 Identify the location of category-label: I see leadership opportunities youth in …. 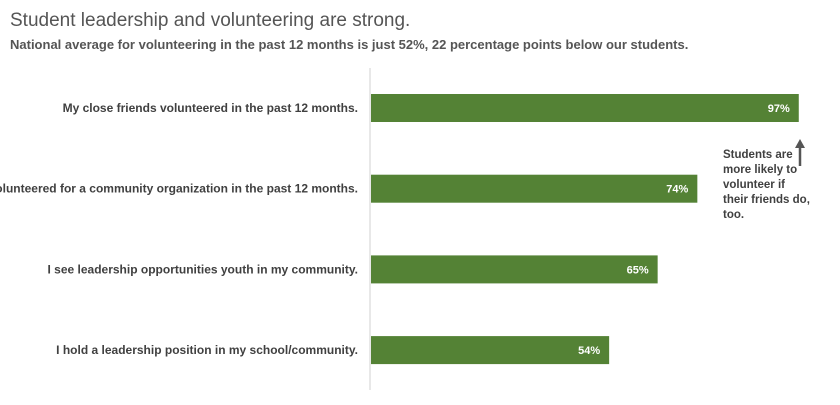
(203, 269).